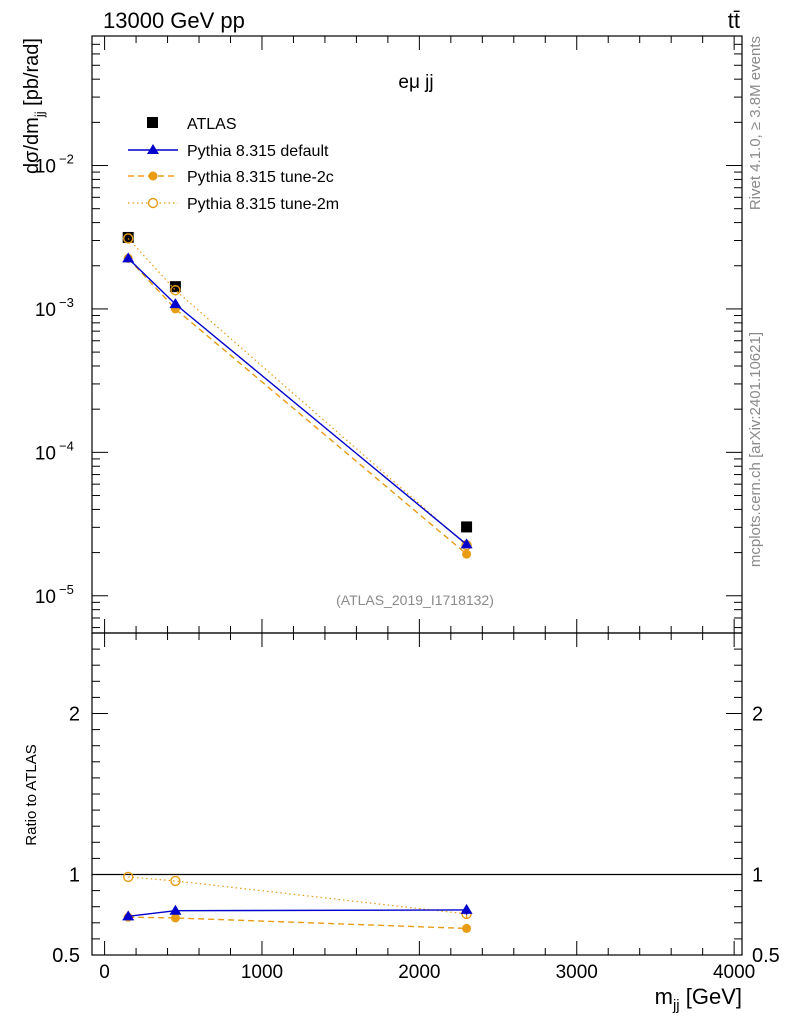 The image size is (786, 1024). Describe the element at coordinates (153, 203) in the screenshot. I see `legend-marker-tune-2m` at that location.